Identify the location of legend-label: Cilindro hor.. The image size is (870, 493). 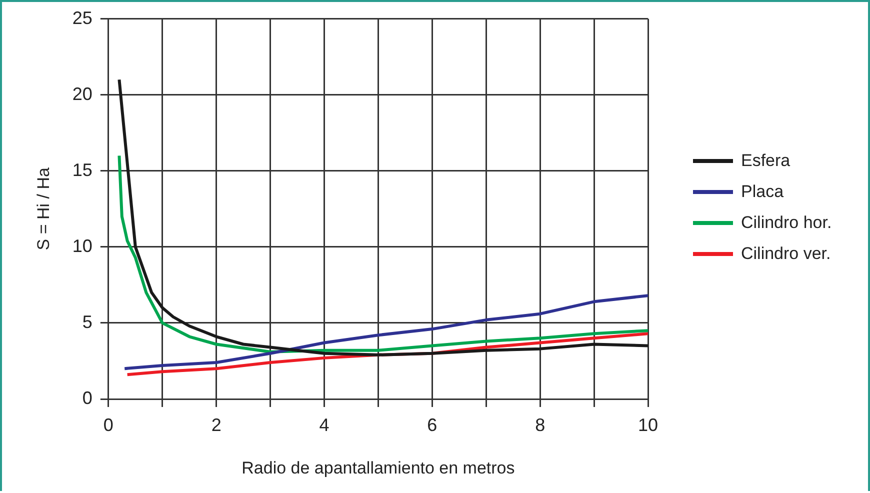
(786, 222).